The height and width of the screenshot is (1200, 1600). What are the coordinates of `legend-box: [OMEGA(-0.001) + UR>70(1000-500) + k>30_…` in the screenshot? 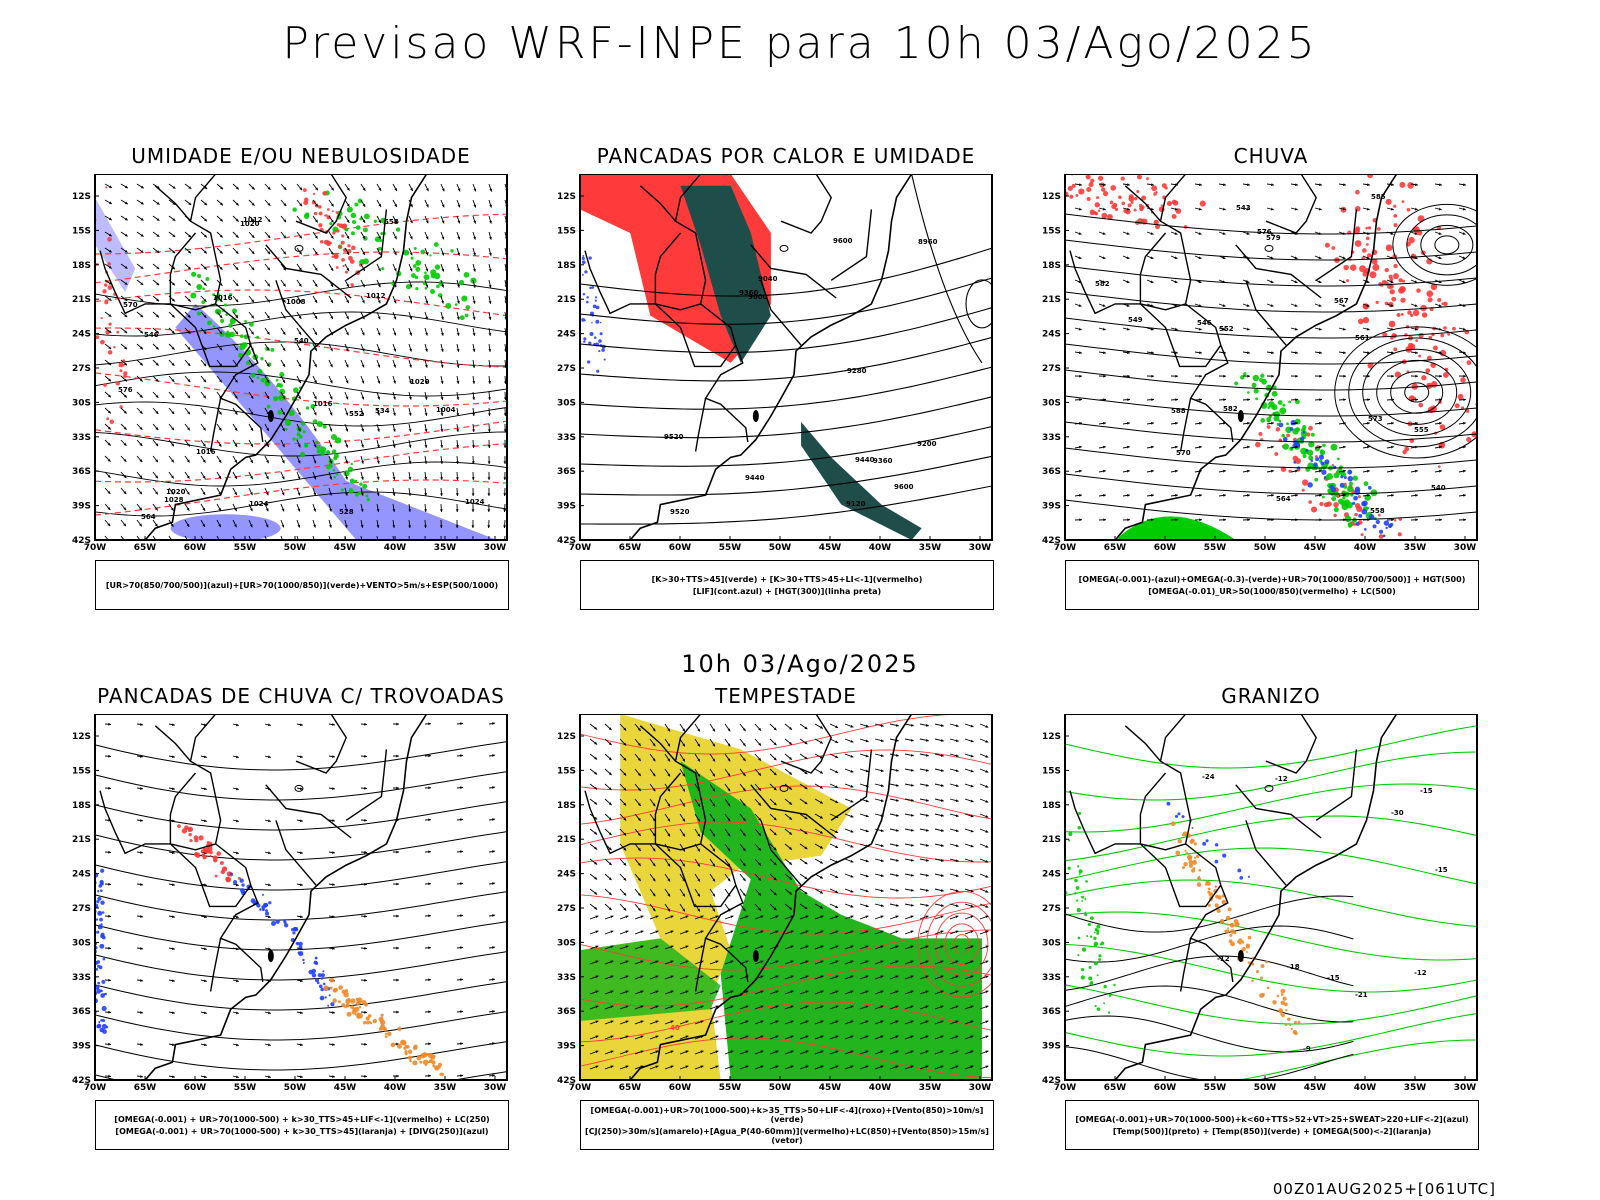 It's located at (302, 1125).